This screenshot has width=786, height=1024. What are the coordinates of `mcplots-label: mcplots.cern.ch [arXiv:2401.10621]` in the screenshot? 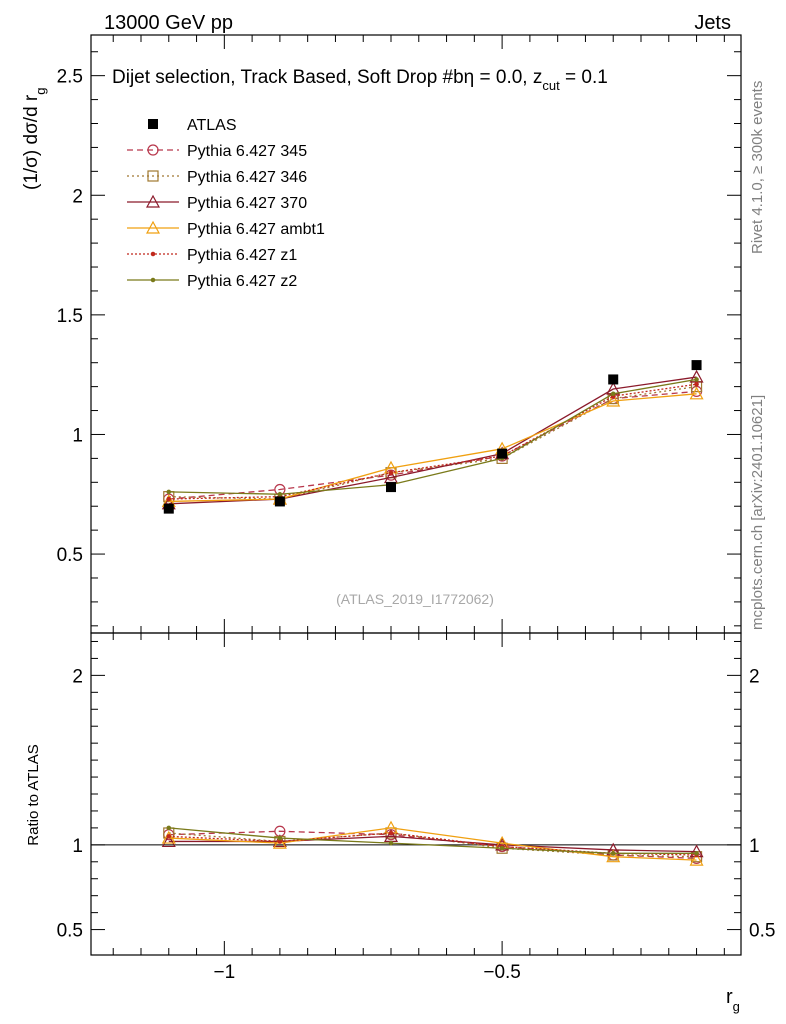 It's located at (757, 512).